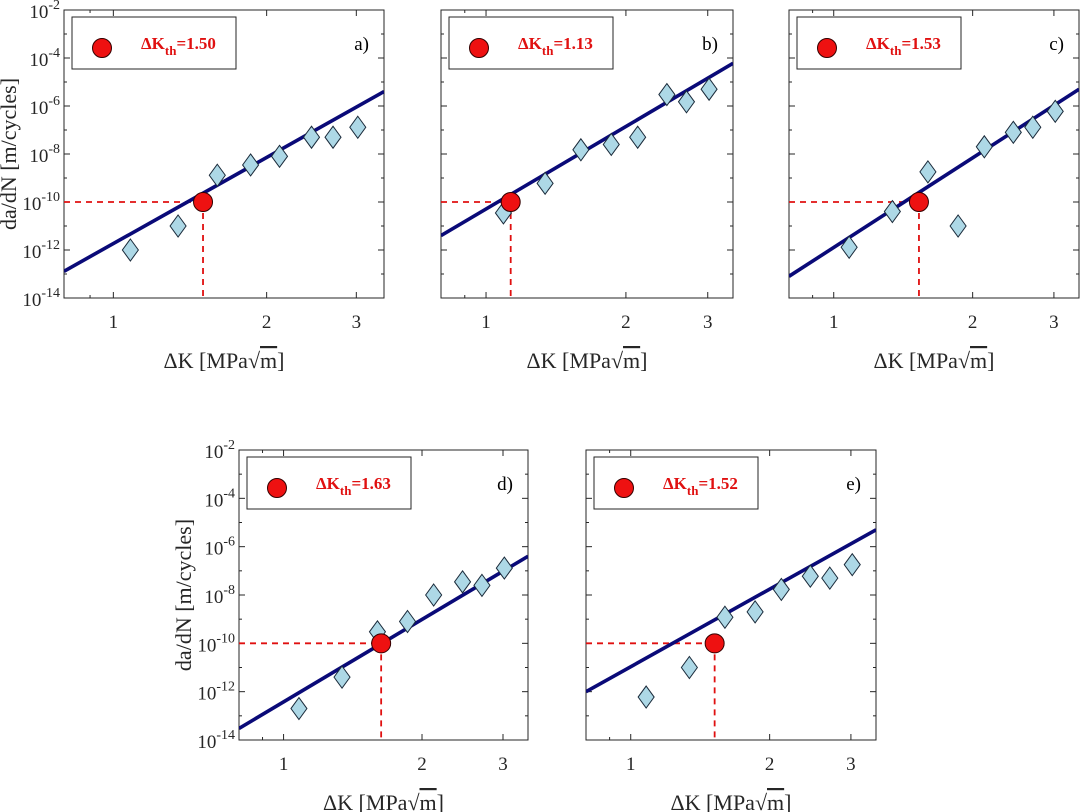 The image size is (1080, 812). I want to click on panel-label: c), so click(1056, 44).